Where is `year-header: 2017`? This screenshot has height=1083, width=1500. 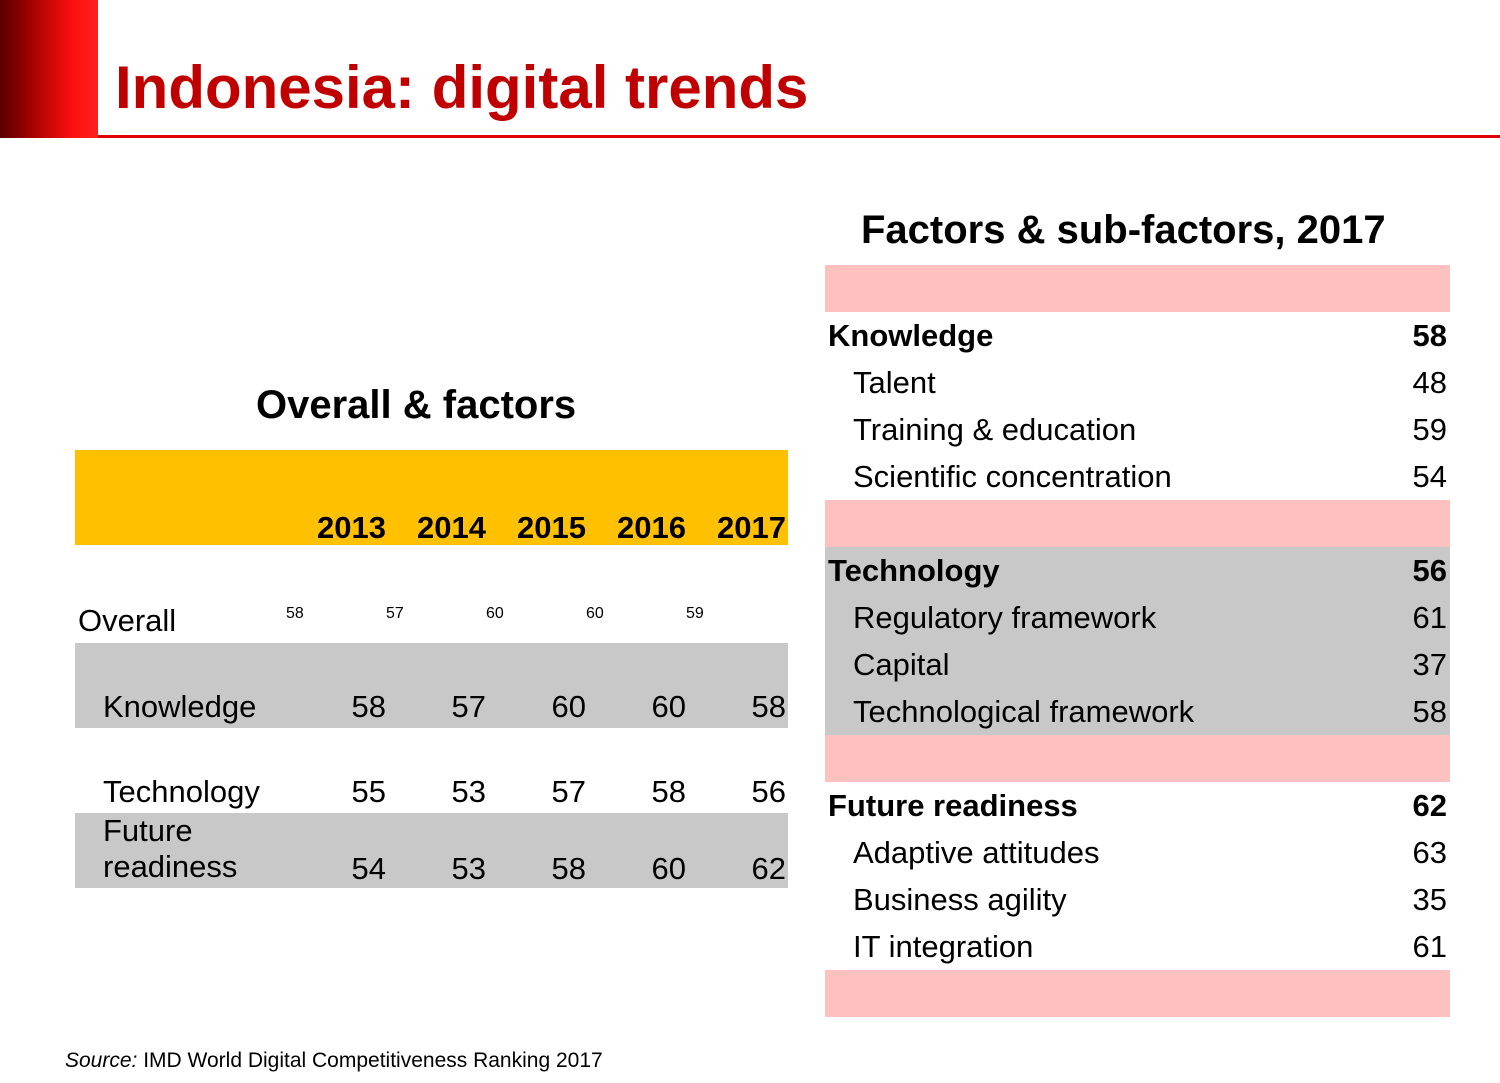 year-header: 2017 is located at coordinates (751, 527).